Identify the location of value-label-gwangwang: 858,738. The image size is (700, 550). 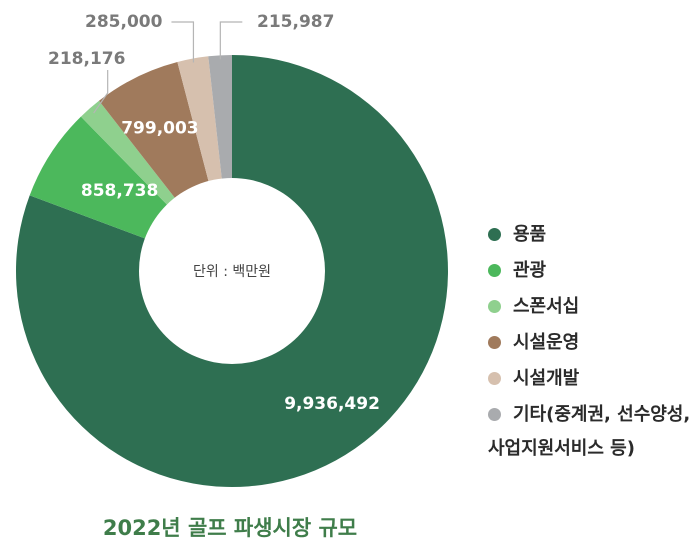
(119, 191).